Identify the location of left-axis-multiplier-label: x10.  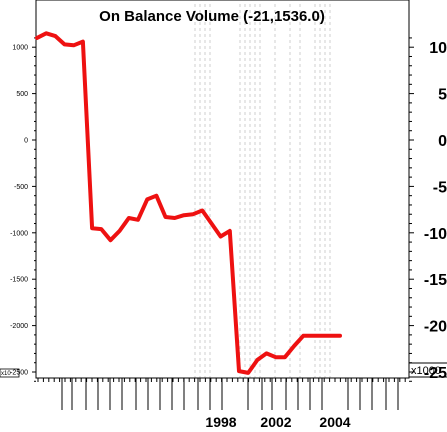
(6, 374).